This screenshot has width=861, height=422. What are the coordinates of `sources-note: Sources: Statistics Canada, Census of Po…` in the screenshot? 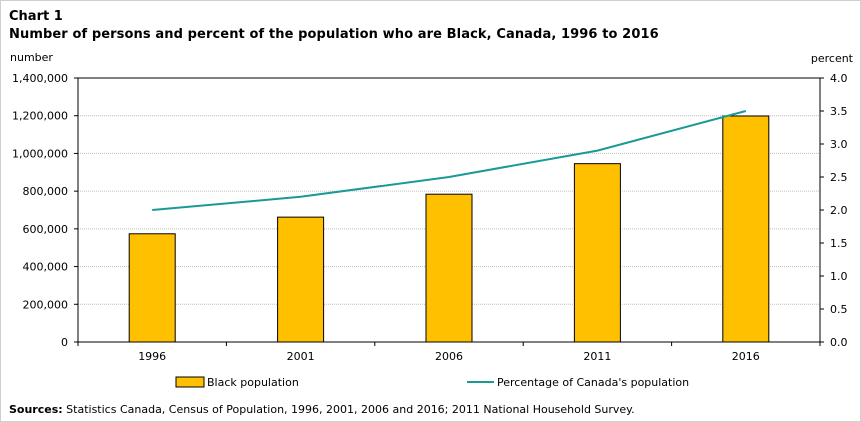 It's located at (322, 409).